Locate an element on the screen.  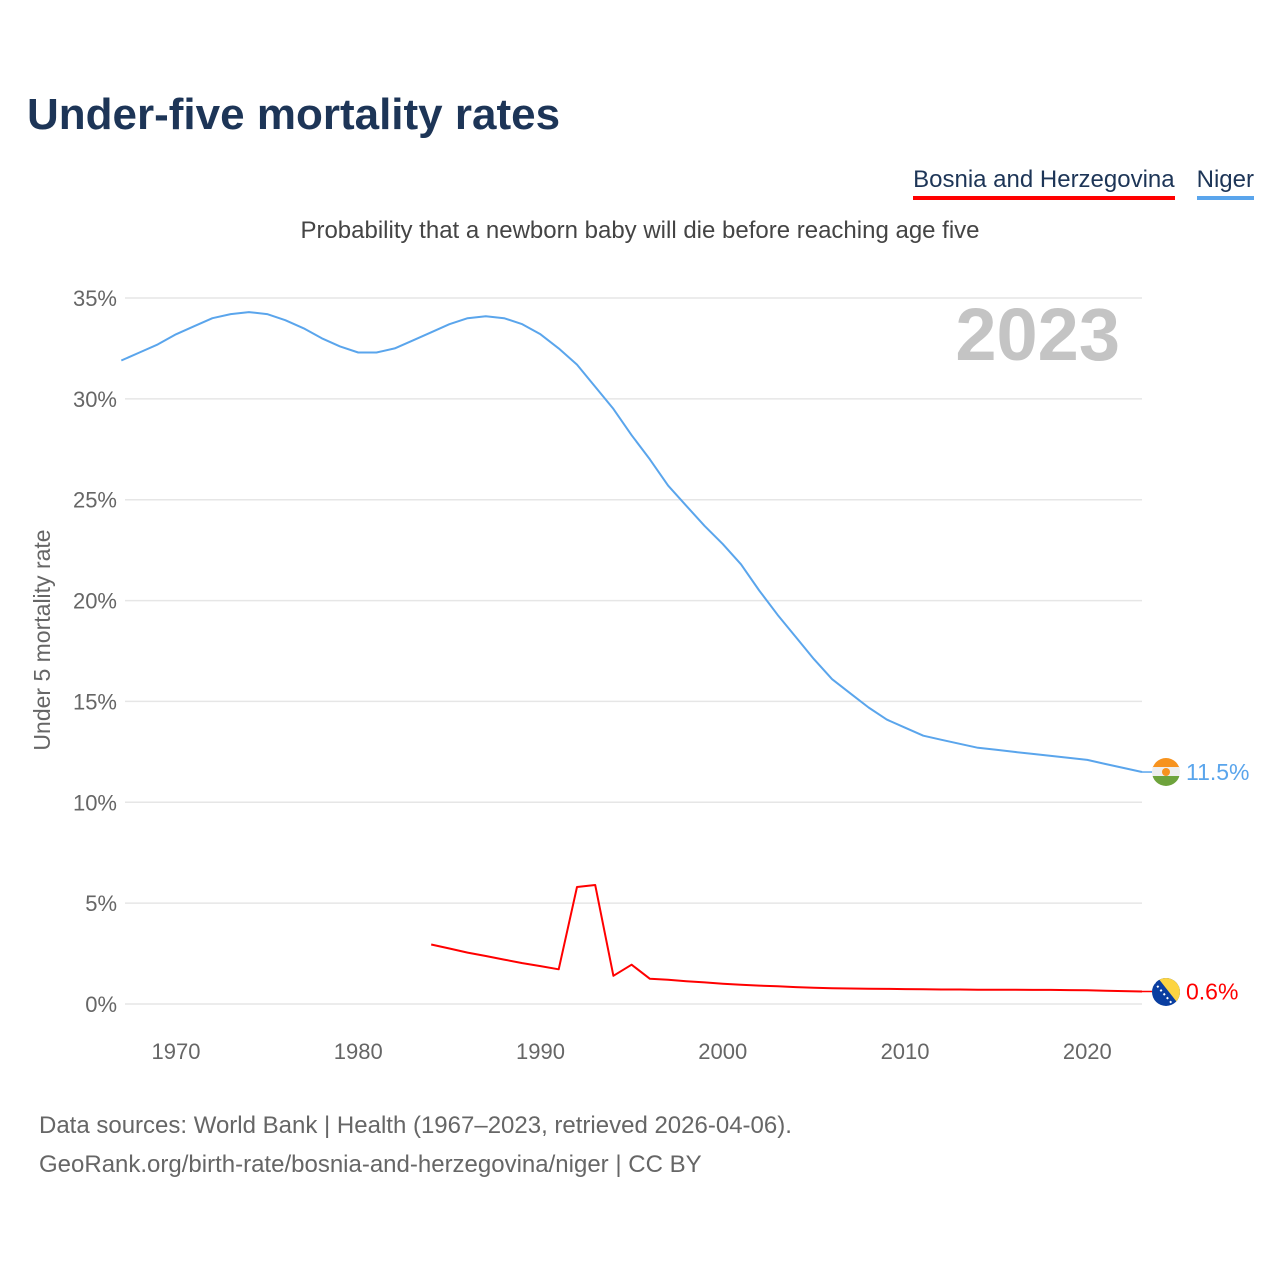
y-tick-label: 0% is located at coordinates (101, 1004).